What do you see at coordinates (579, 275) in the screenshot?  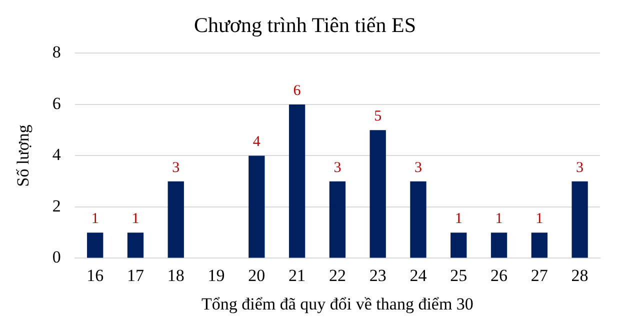 I see `x-tick-label: 28` at bounding box center [579, 275].